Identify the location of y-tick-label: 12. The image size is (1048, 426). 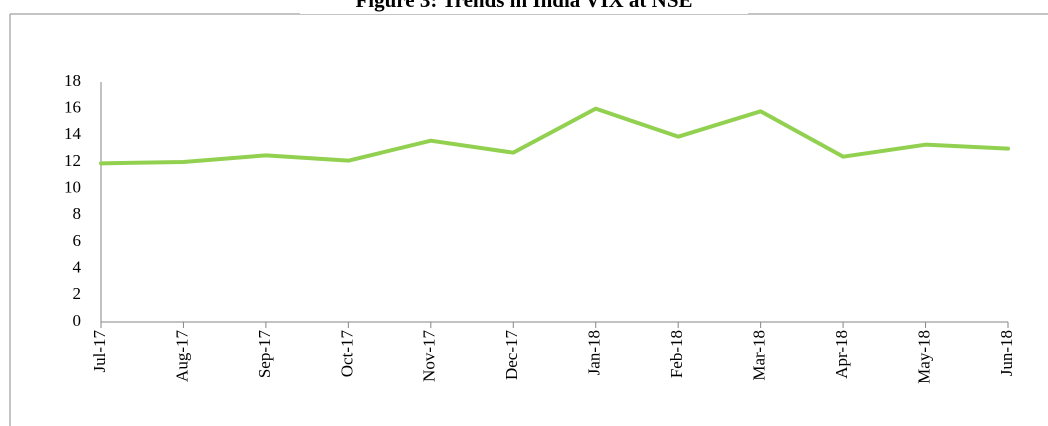
(72, 160).